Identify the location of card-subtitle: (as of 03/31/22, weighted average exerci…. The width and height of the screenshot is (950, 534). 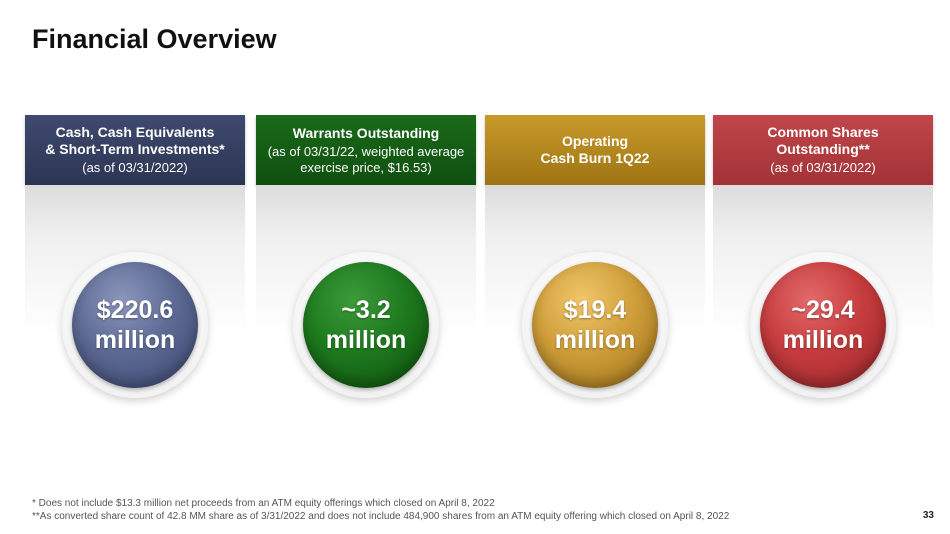
(366, 159).